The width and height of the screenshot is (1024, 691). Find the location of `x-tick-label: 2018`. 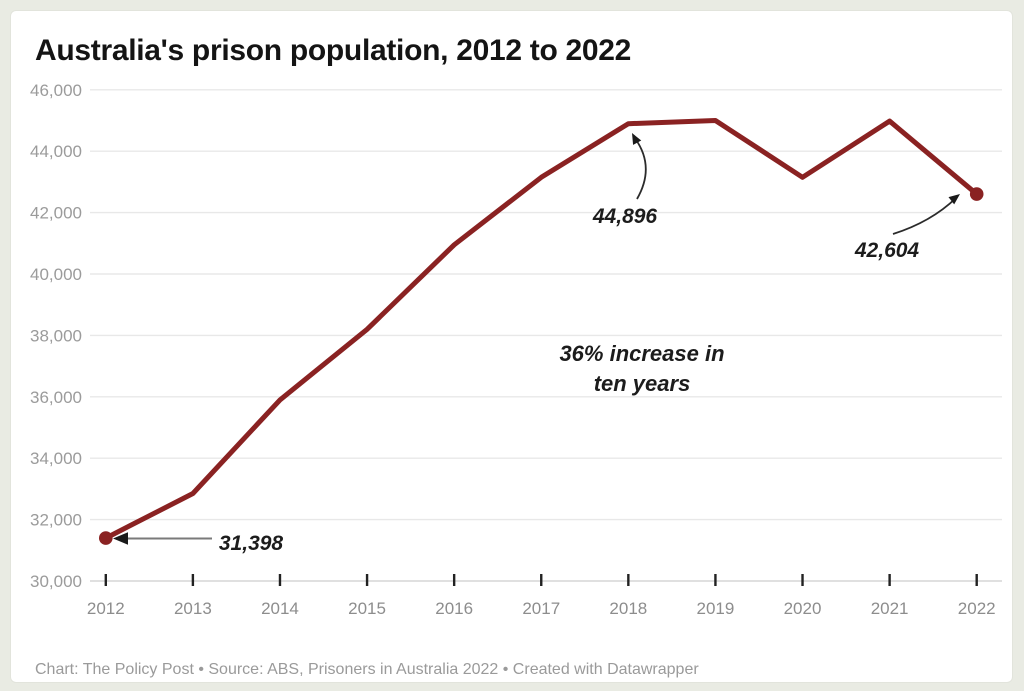

x-tick-label: 2018 is located at coordinates (628, 608).